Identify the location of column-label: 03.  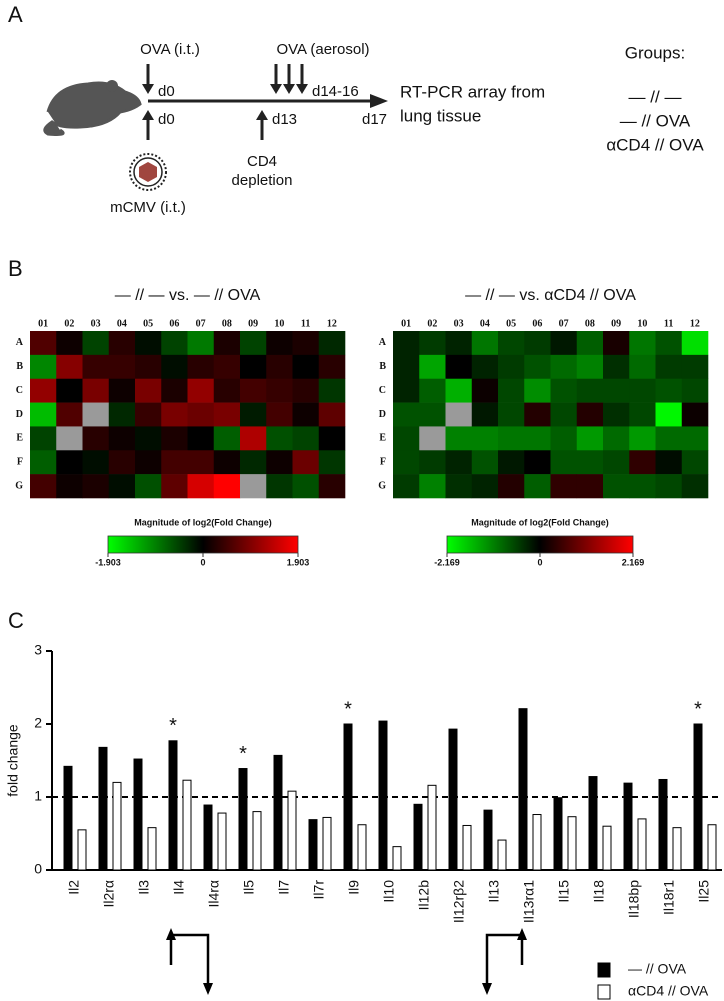
(459, 323).